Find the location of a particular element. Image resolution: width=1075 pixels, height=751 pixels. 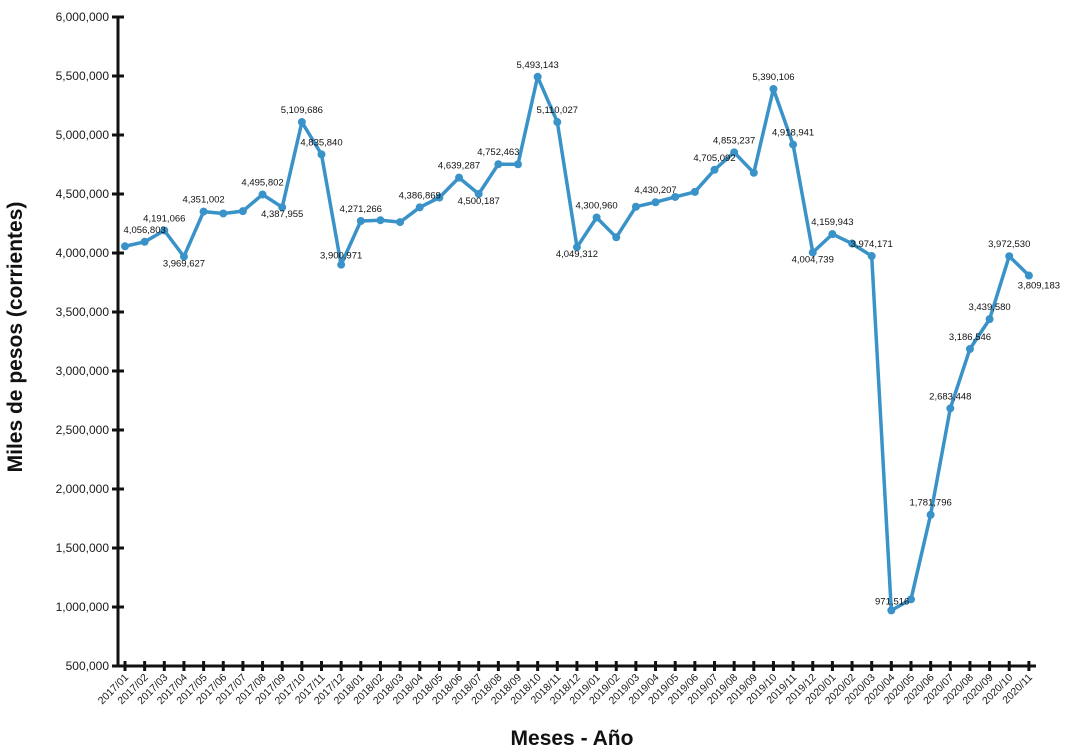

data-label: 4,387,955 is located at coordinates (282, 214).